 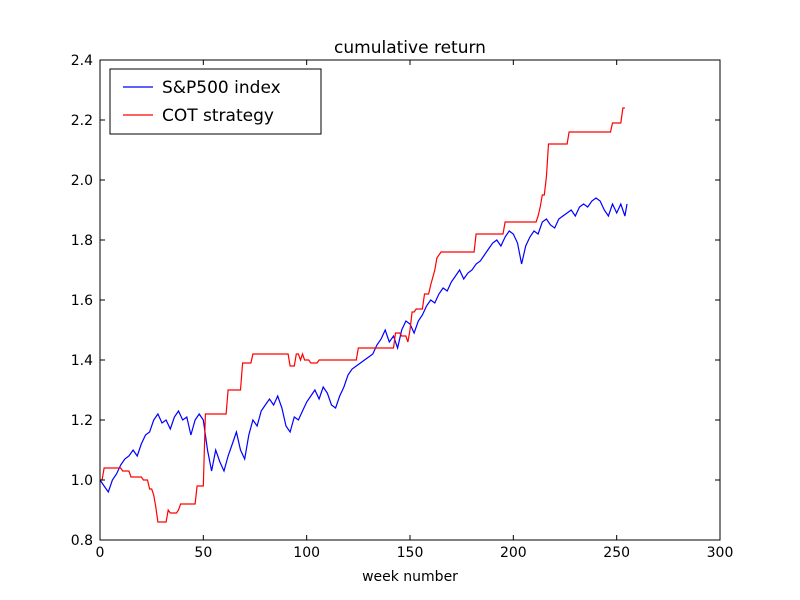 I want to click on y-tick-label: 1.0, so click(x=82, y=481).